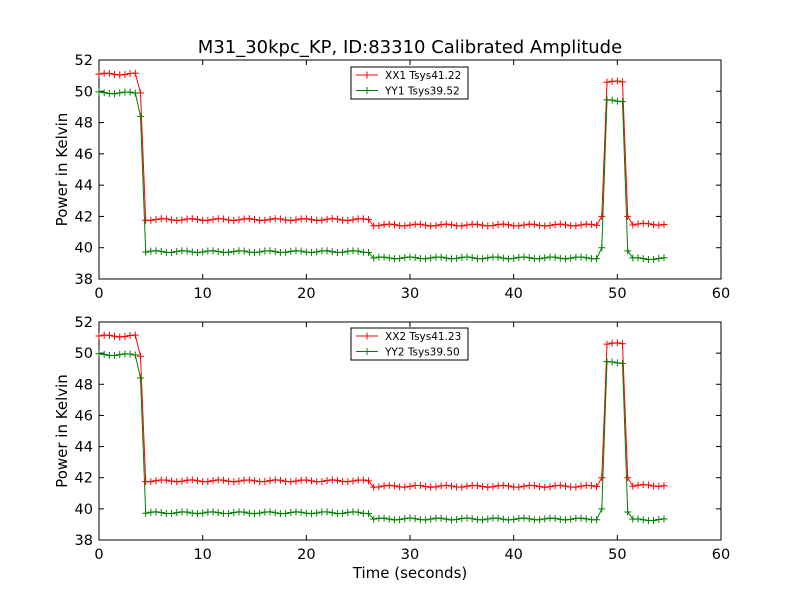 The width and height of the screenshot is (800, 600). I want to click on legend-marker, so click(367, 90).